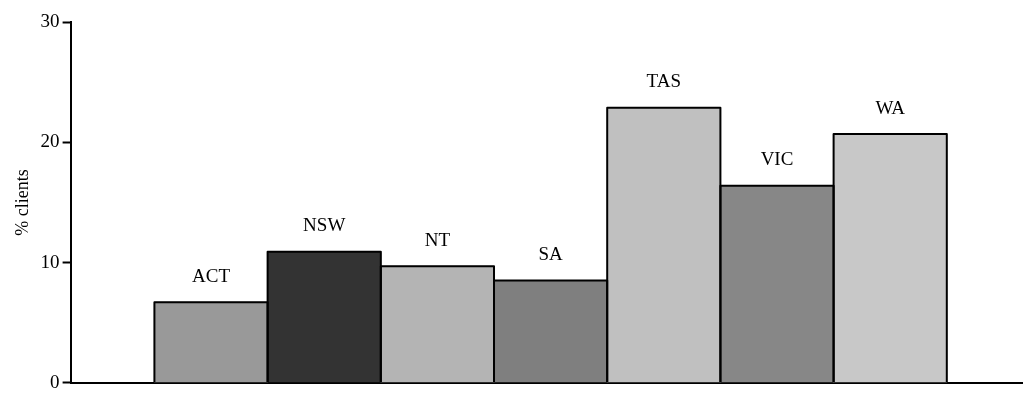  I want to click on x-tick-label: NSW, so click(324, 225).